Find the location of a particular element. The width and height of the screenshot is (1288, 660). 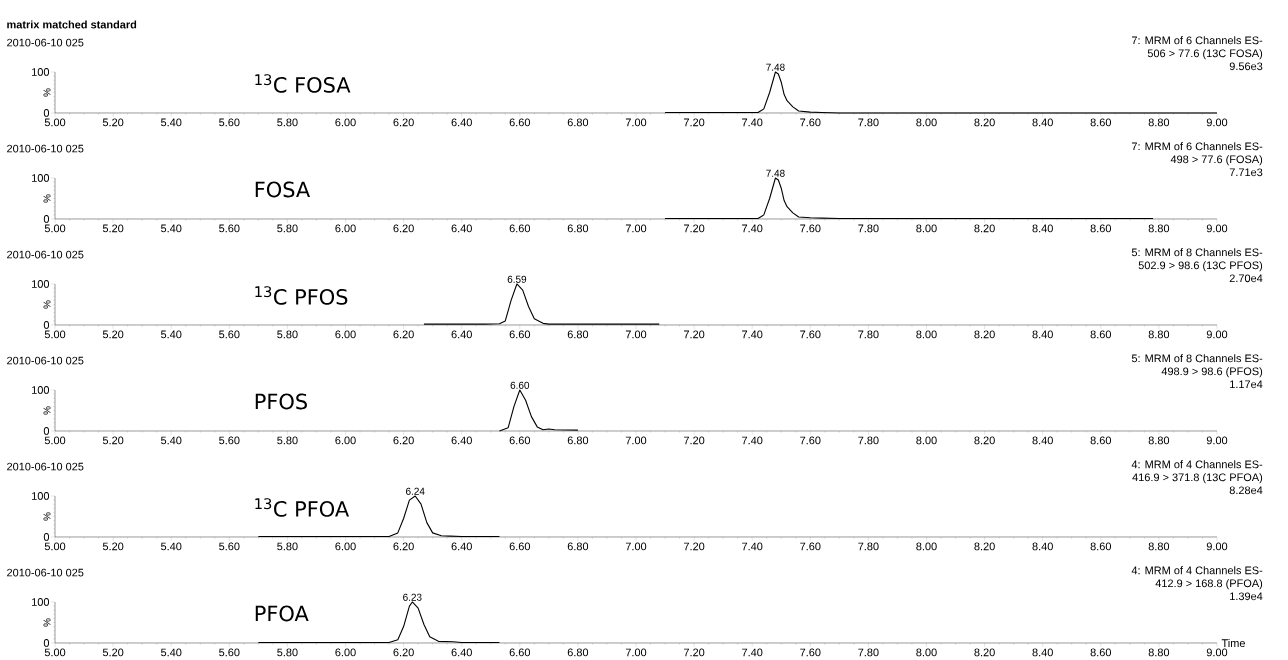

annotation: 6.24 is located at coordinates (415, 491).